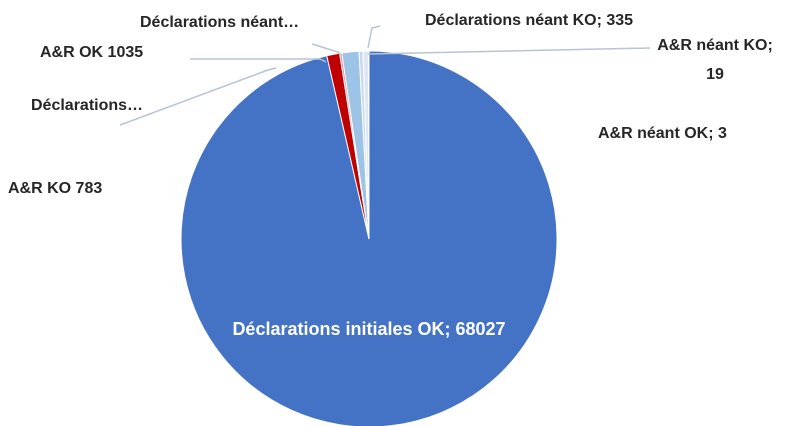  I want to click on data-label-declarations-neant-ko: Déclarations néant KO; 335, so click(529, 20).